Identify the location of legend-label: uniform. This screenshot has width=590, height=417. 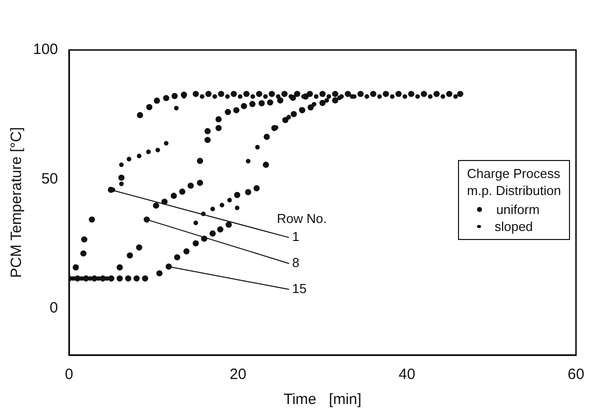
(518, 209).